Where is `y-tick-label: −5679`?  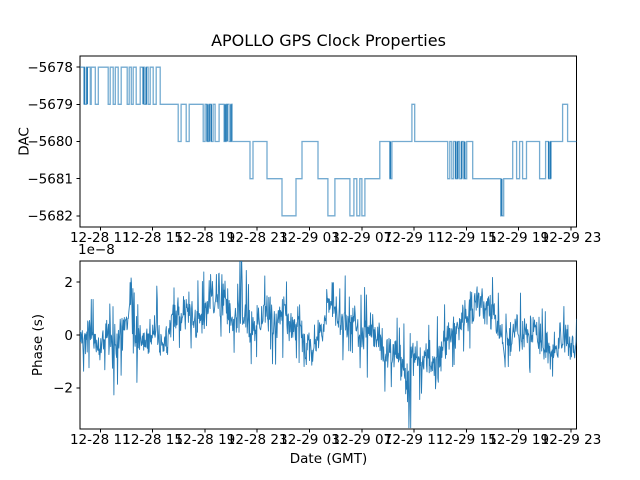
y-tick-label: −5679 is located at coordinates (50, 105).